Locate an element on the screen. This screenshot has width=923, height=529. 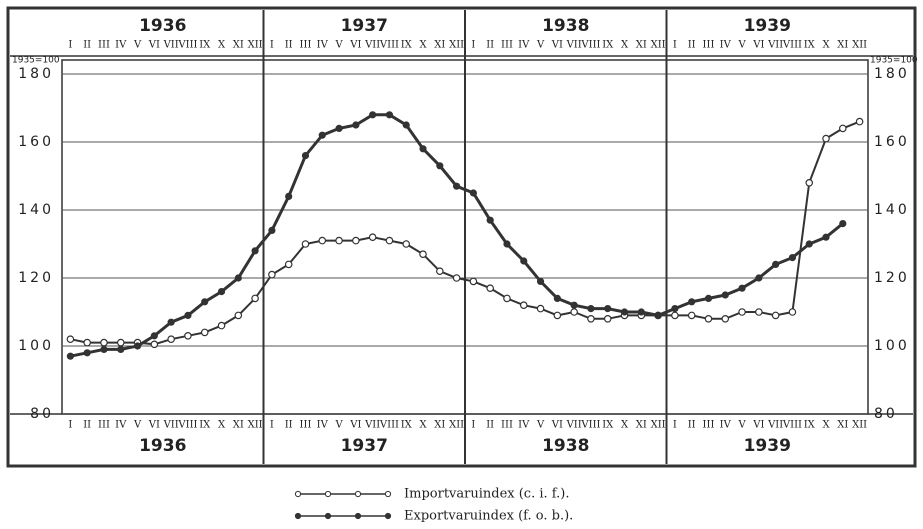
y-axis-label: 1935=100 is located at coordinates (36, 61).